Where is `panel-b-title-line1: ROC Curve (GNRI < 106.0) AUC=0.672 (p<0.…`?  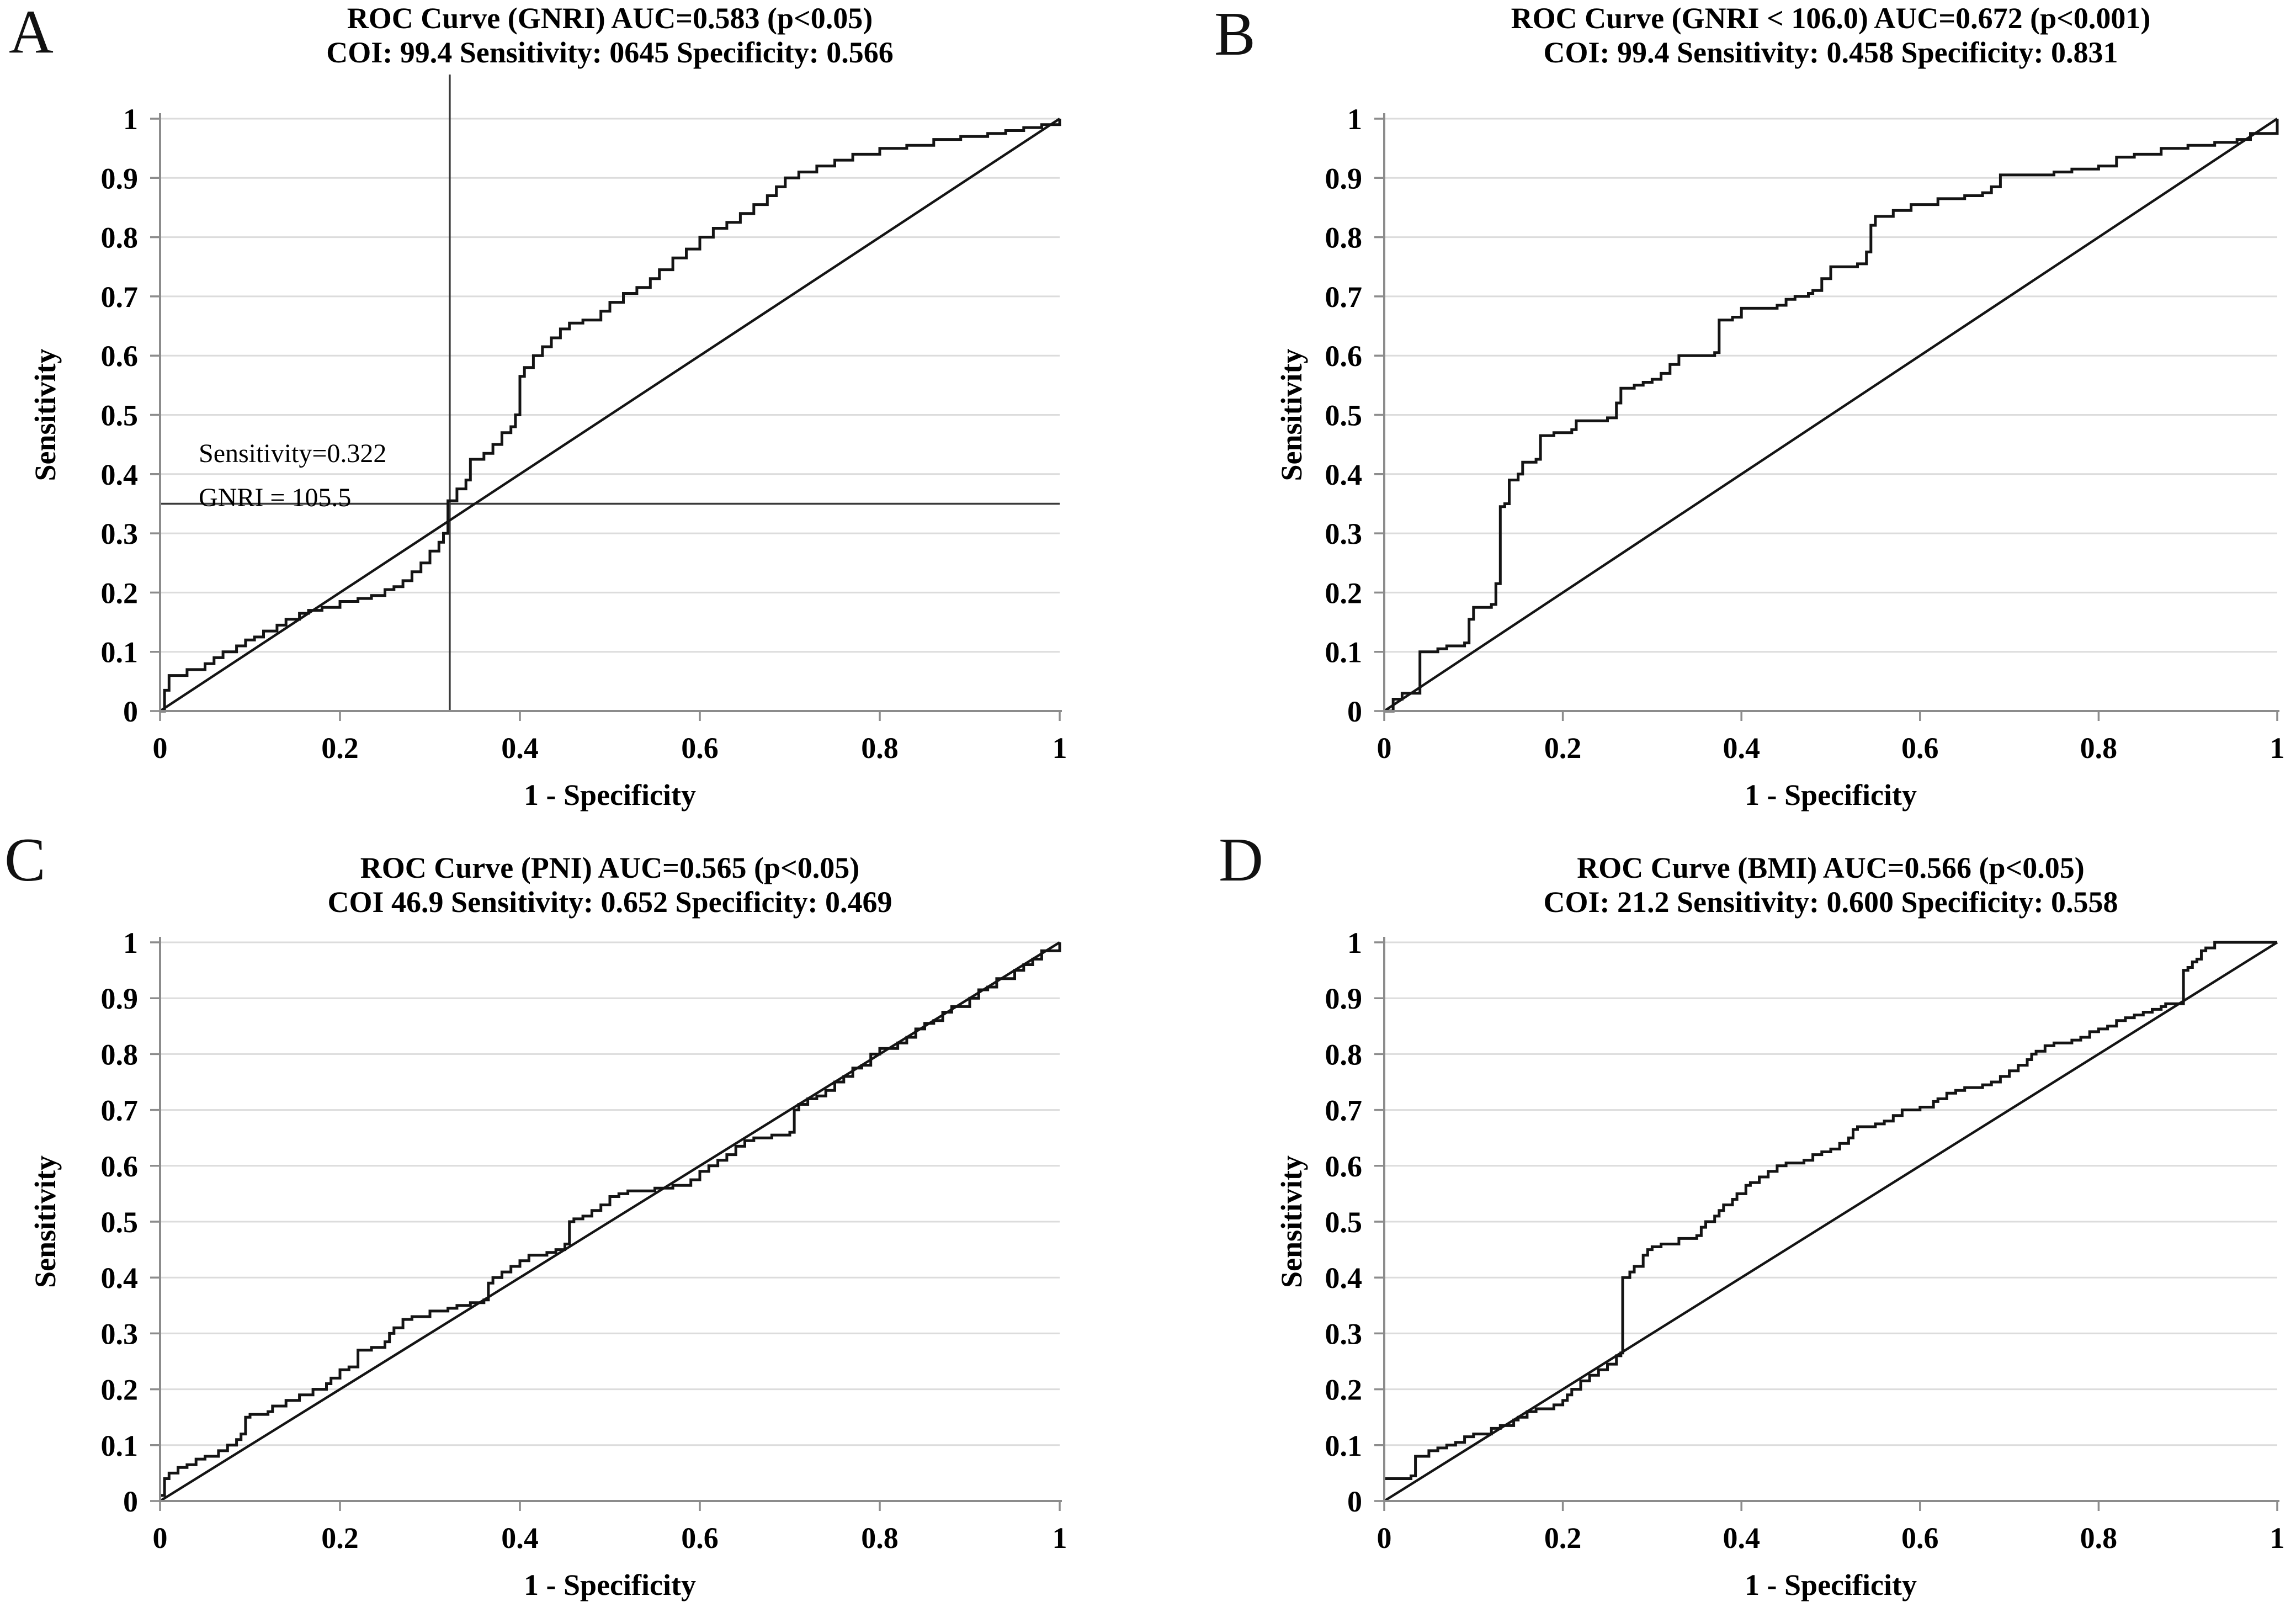 panel-b-title-line1: ROC Curve (GNRI < 106.0) AUC=0.672 (p<0.… is located at coordinates (1831, 18).